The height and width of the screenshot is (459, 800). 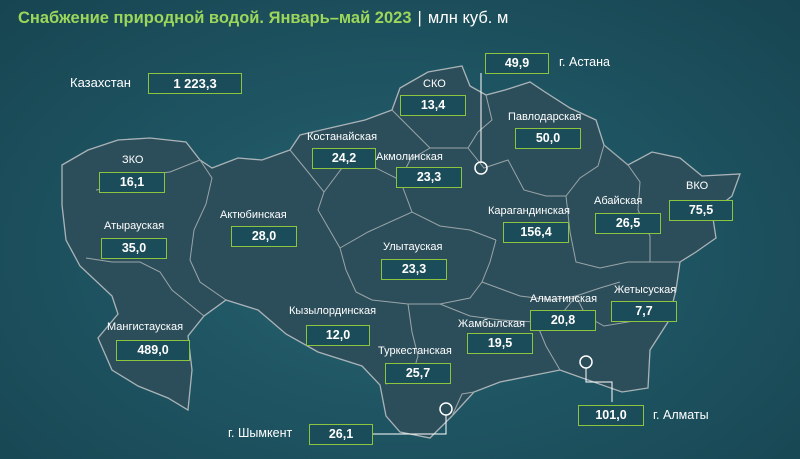 What do you see at coordinates (548, 138) in the screenshot?
I see `region-value-pavlodar: 50,0` at bounding box center [548, 138].